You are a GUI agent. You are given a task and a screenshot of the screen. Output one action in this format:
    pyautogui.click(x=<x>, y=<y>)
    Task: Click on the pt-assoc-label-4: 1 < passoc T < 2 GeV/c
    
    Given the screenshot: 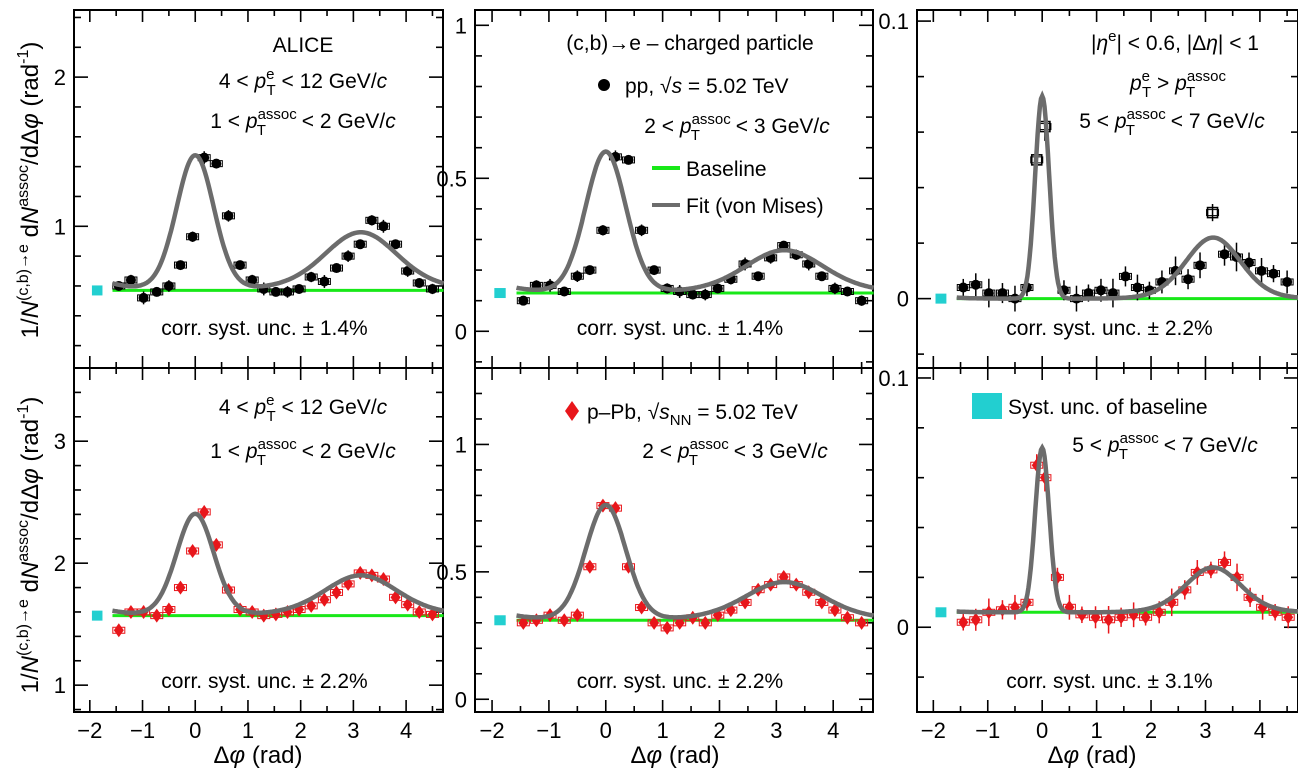 What is the action you would take?
    pyautogui.click(x=303, y=452)
    